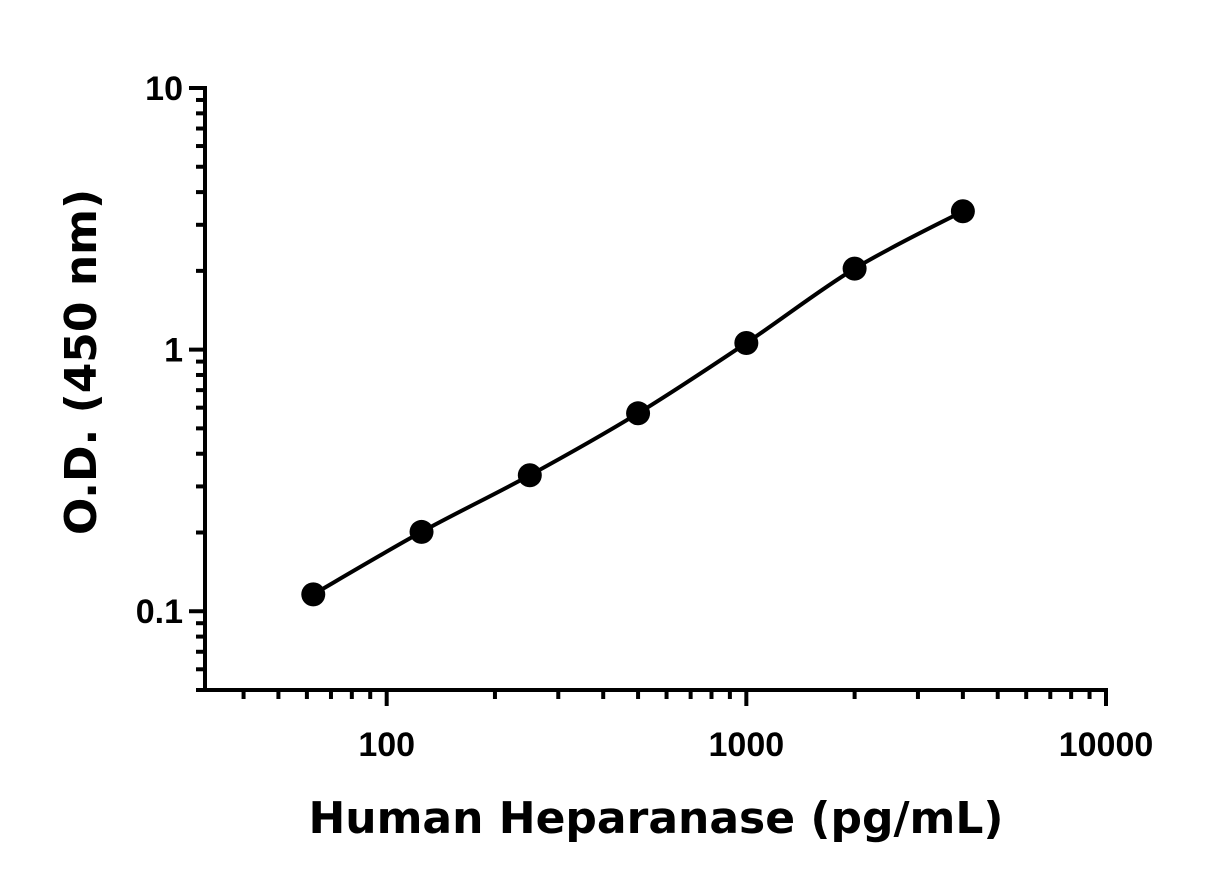  I want to click on y-tick-label: 1, so click(173, 351).